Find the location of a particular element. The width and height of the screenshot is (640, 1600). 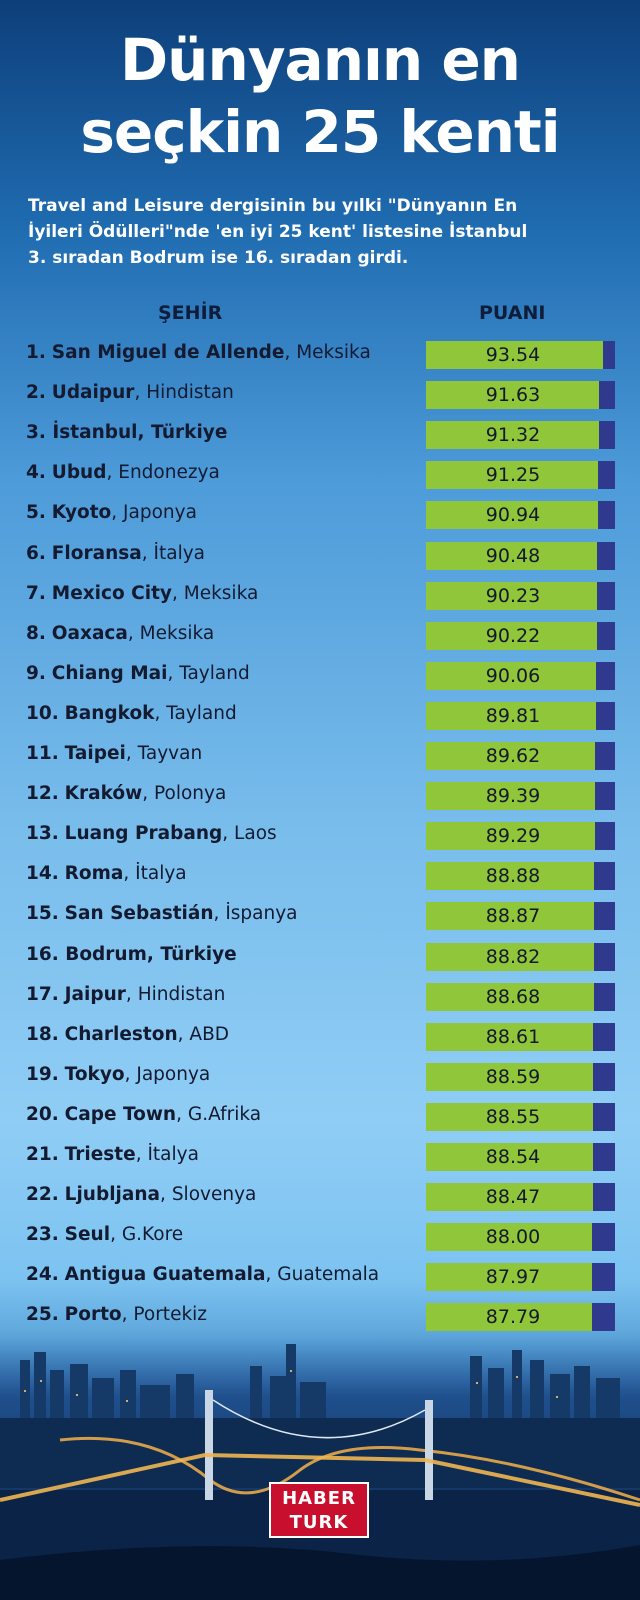

score-bar-track: 88.00 is located at coordinates (520, 1237).